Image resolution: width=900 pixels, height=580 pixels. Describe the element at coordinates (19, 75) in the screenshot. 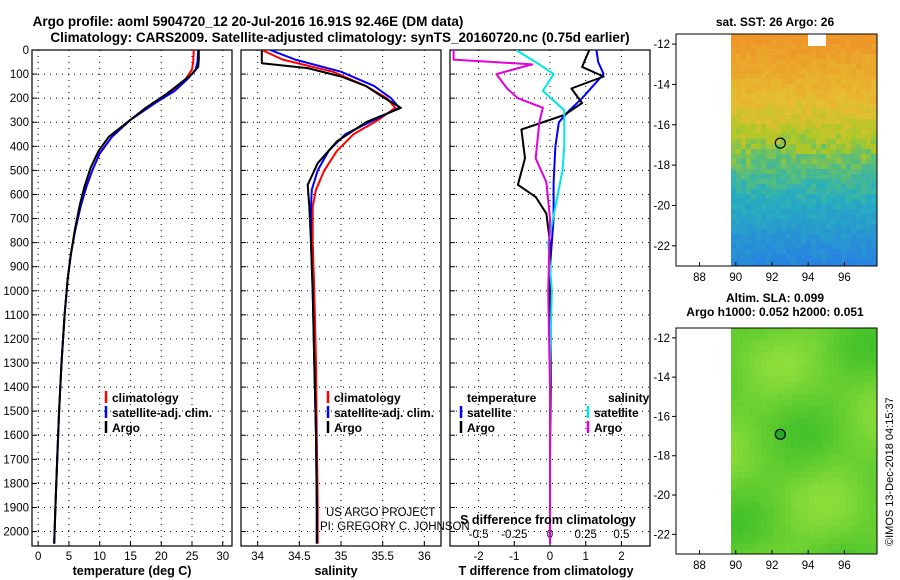

I see `depth-tick-label: 100` at that location.